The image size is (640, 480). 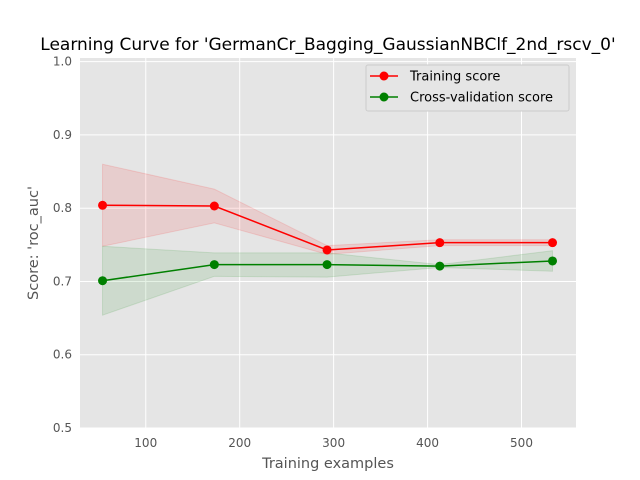 I want to click on x-tick-label: 300, so click(x=333, y=443).